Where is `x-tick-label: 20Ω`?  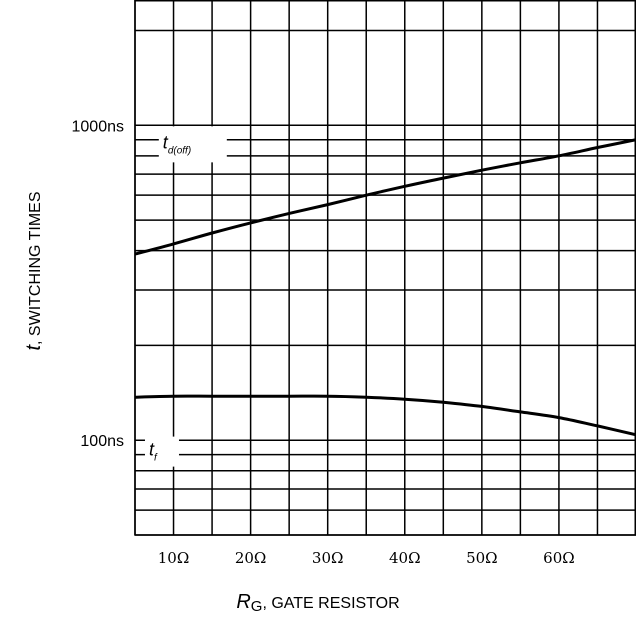
x-tick-label: 20Ω is located at coordinates (251, 558).